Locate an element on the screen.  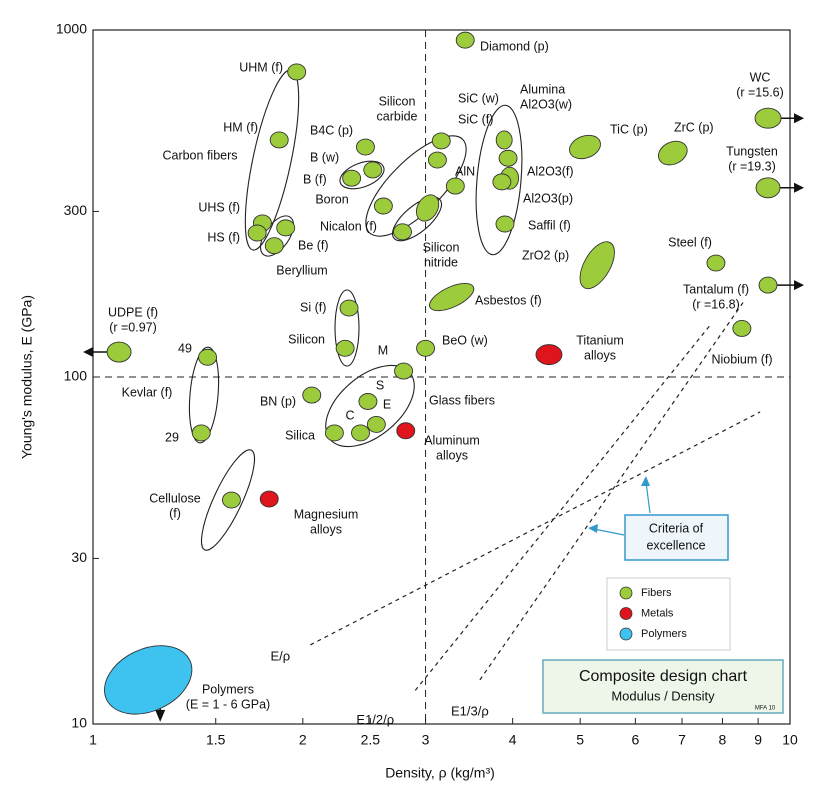
point-label: UDPE (f) is located at coordinates (133, 312).